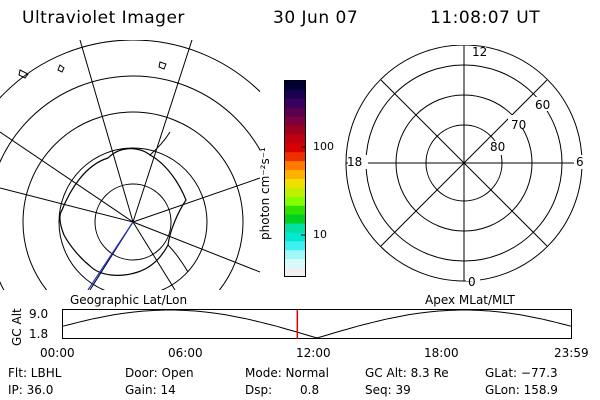 The image size is (600, 400). Describe the element at coordinates (472, 282) in the screenshot. I see `mlt-label-0: 0` at that location.